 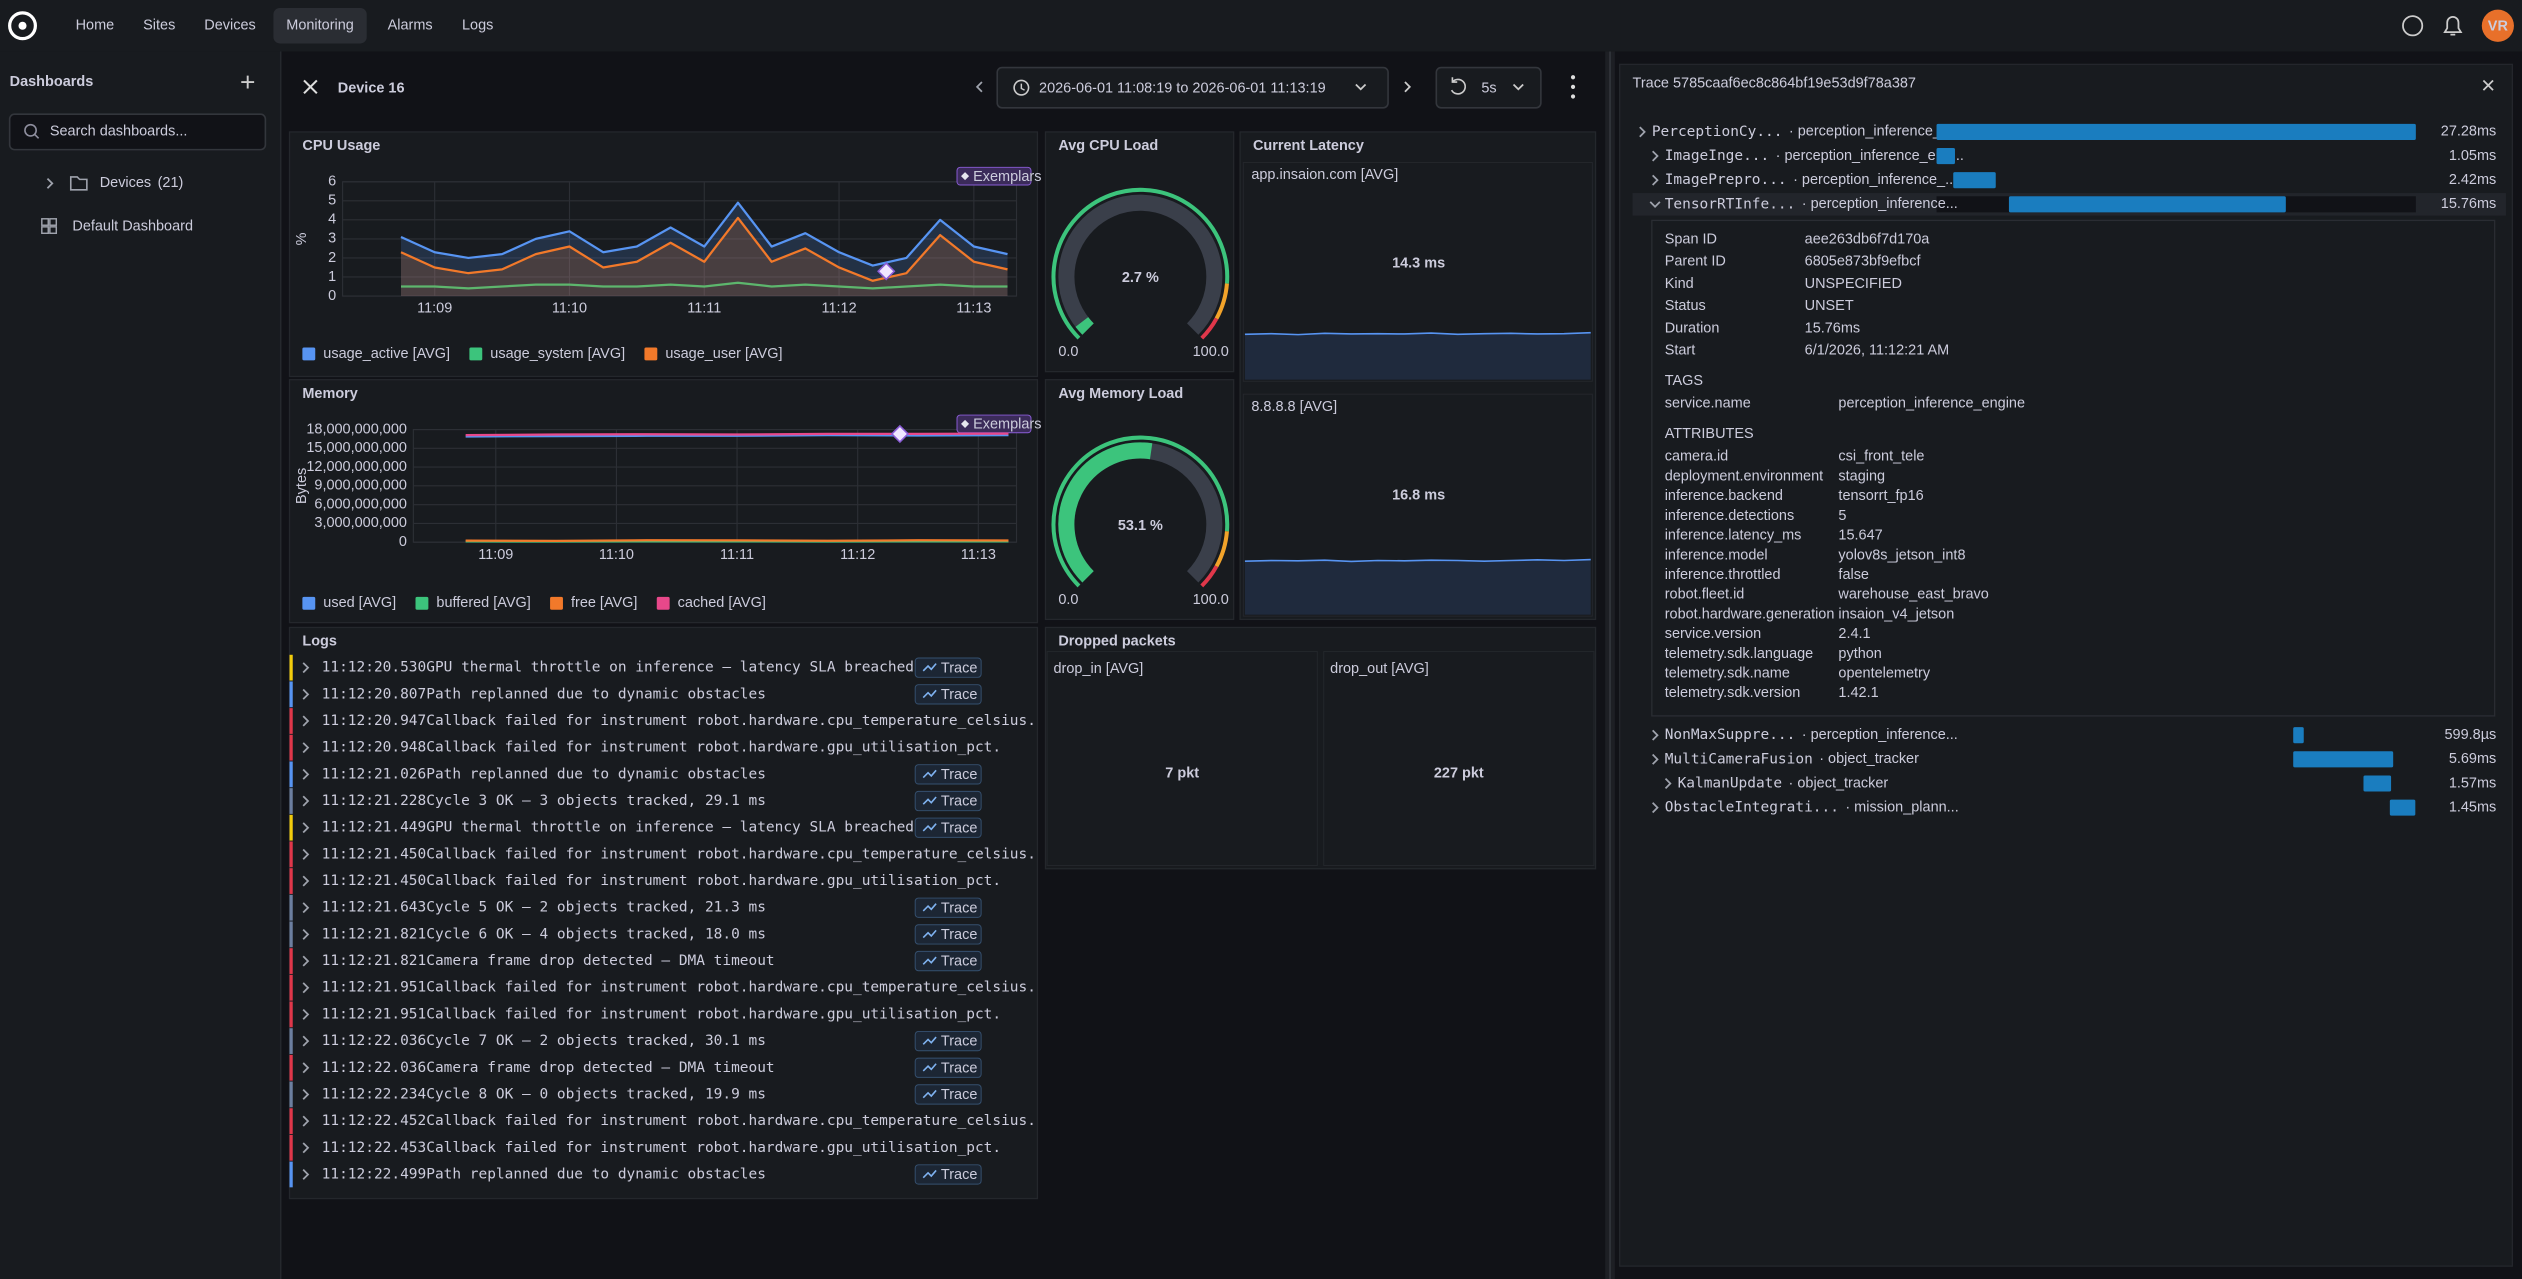 What do you see at coordinates (410, 26) in the screenshot?
I see `nav-item: Alarms` at bounding box center [410, 26].